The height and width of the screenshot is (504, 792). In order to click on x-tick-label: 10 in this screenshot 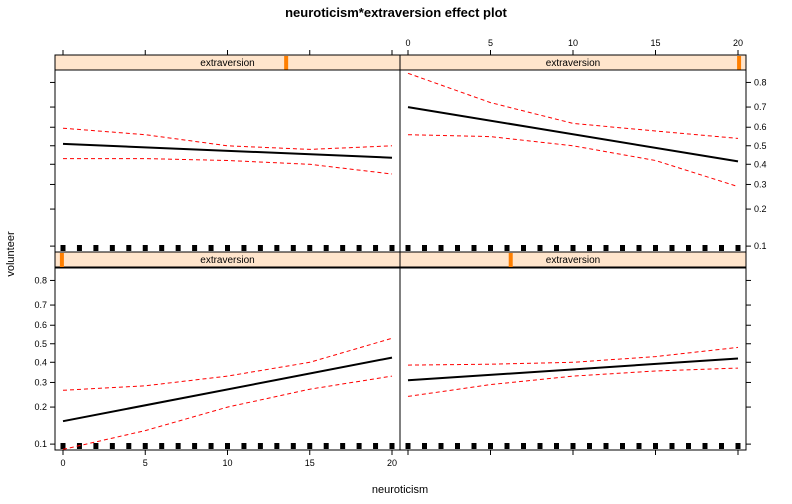, I will do `click(573, 43)`.